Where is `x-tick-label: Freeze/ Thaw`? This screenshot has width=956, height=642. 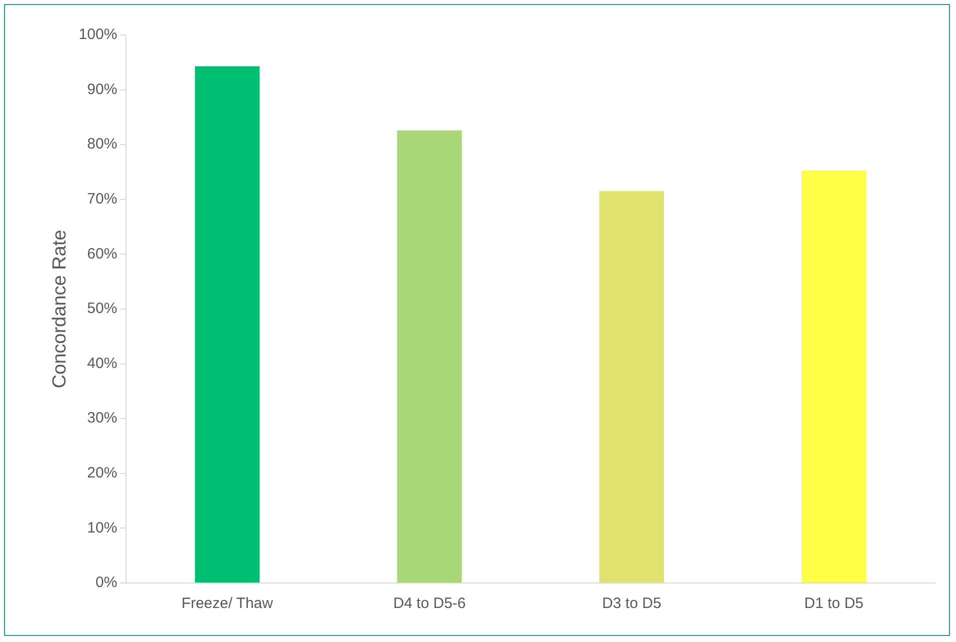
x-tick-label: Freeze/ Thaw is located at coordinates (228, 603).